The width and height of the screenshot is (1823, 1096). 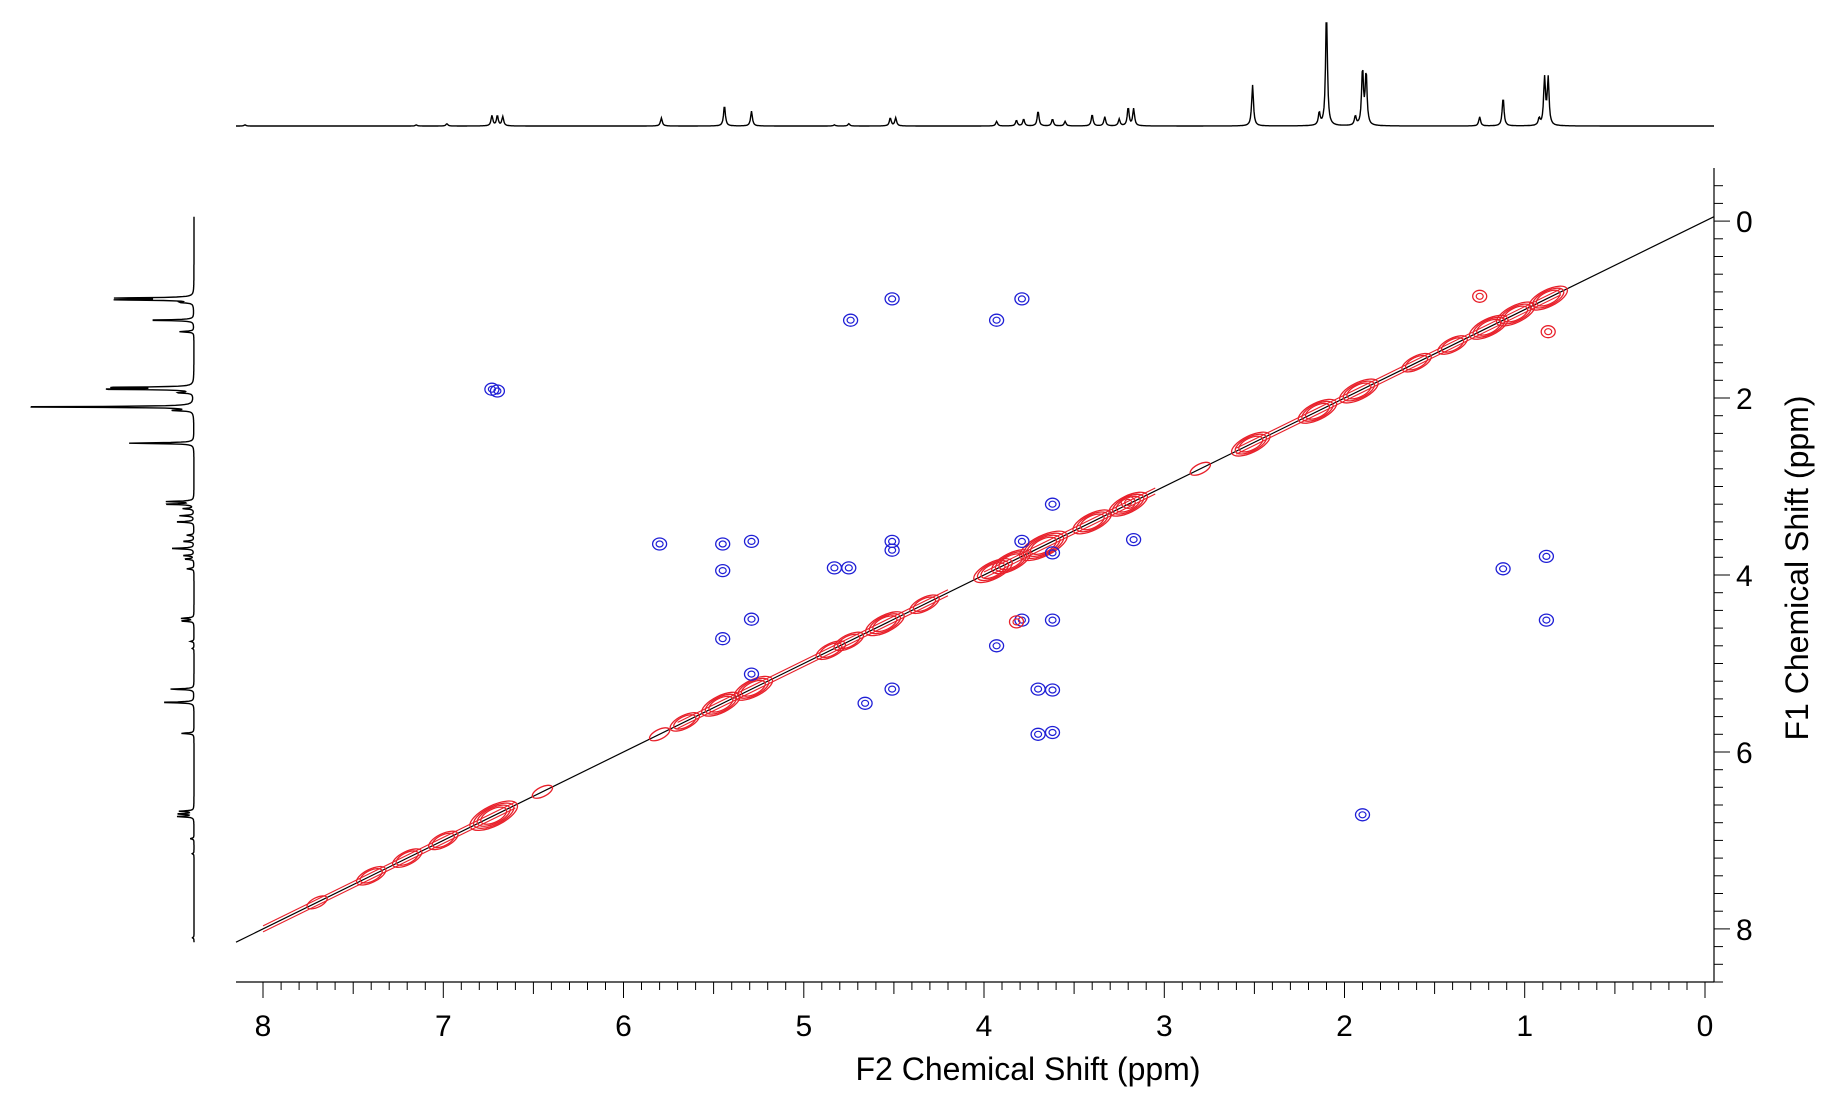 What do you see at coordinates (1744, 930) in the screenshot?
I see `y-tick-label: 8` at bounding box center [1744, 930].